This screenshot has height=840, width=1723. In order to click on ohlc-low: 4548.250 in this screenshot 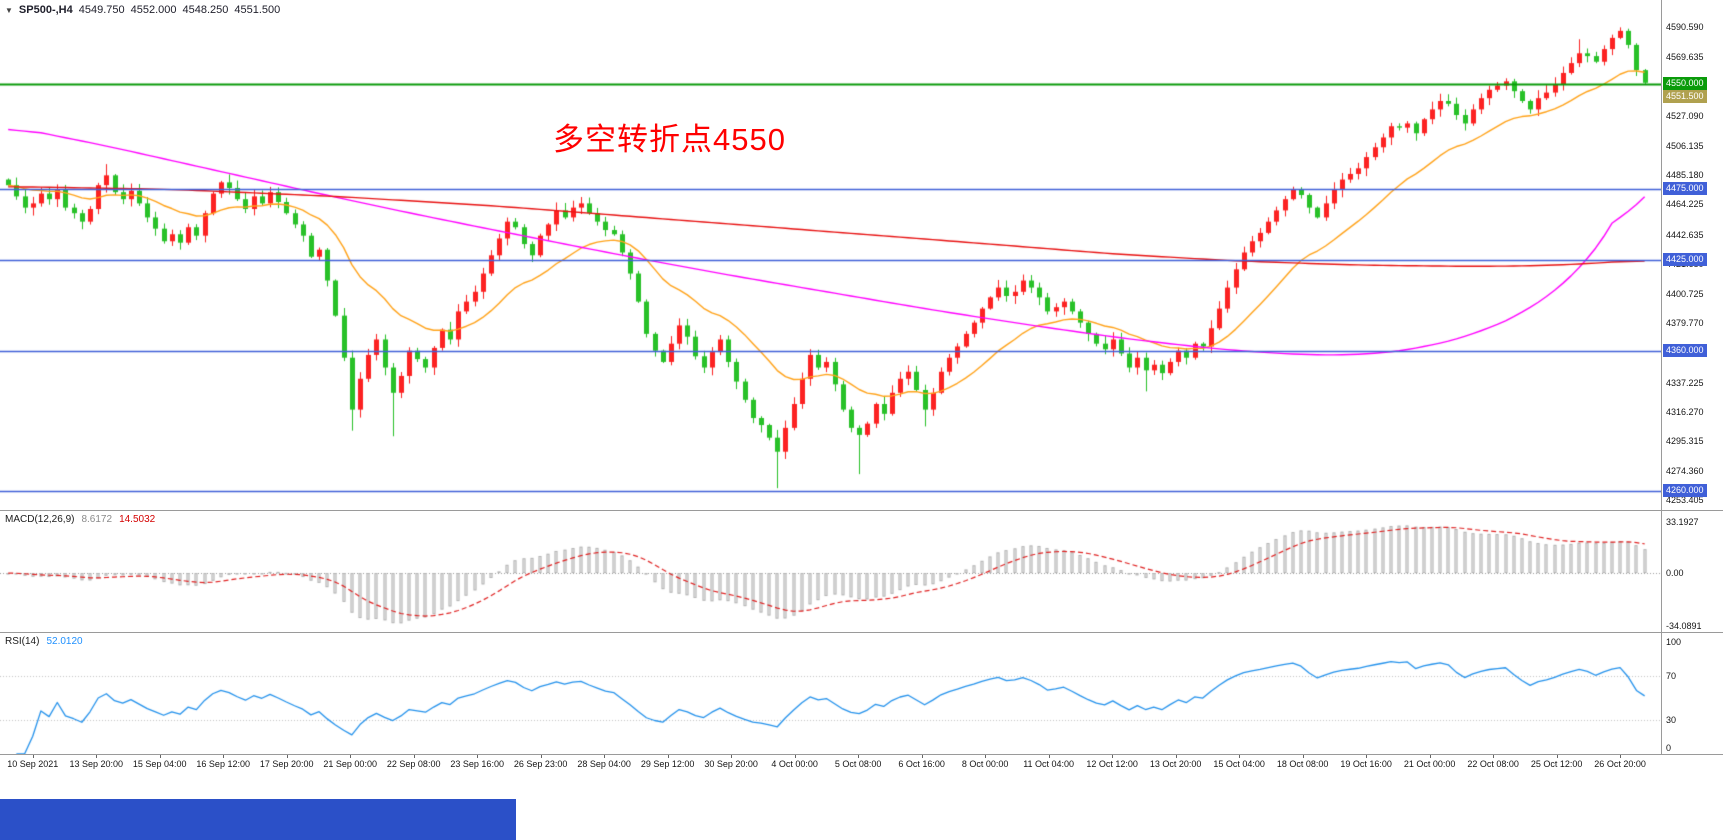, I will do `click(205, 10)`.